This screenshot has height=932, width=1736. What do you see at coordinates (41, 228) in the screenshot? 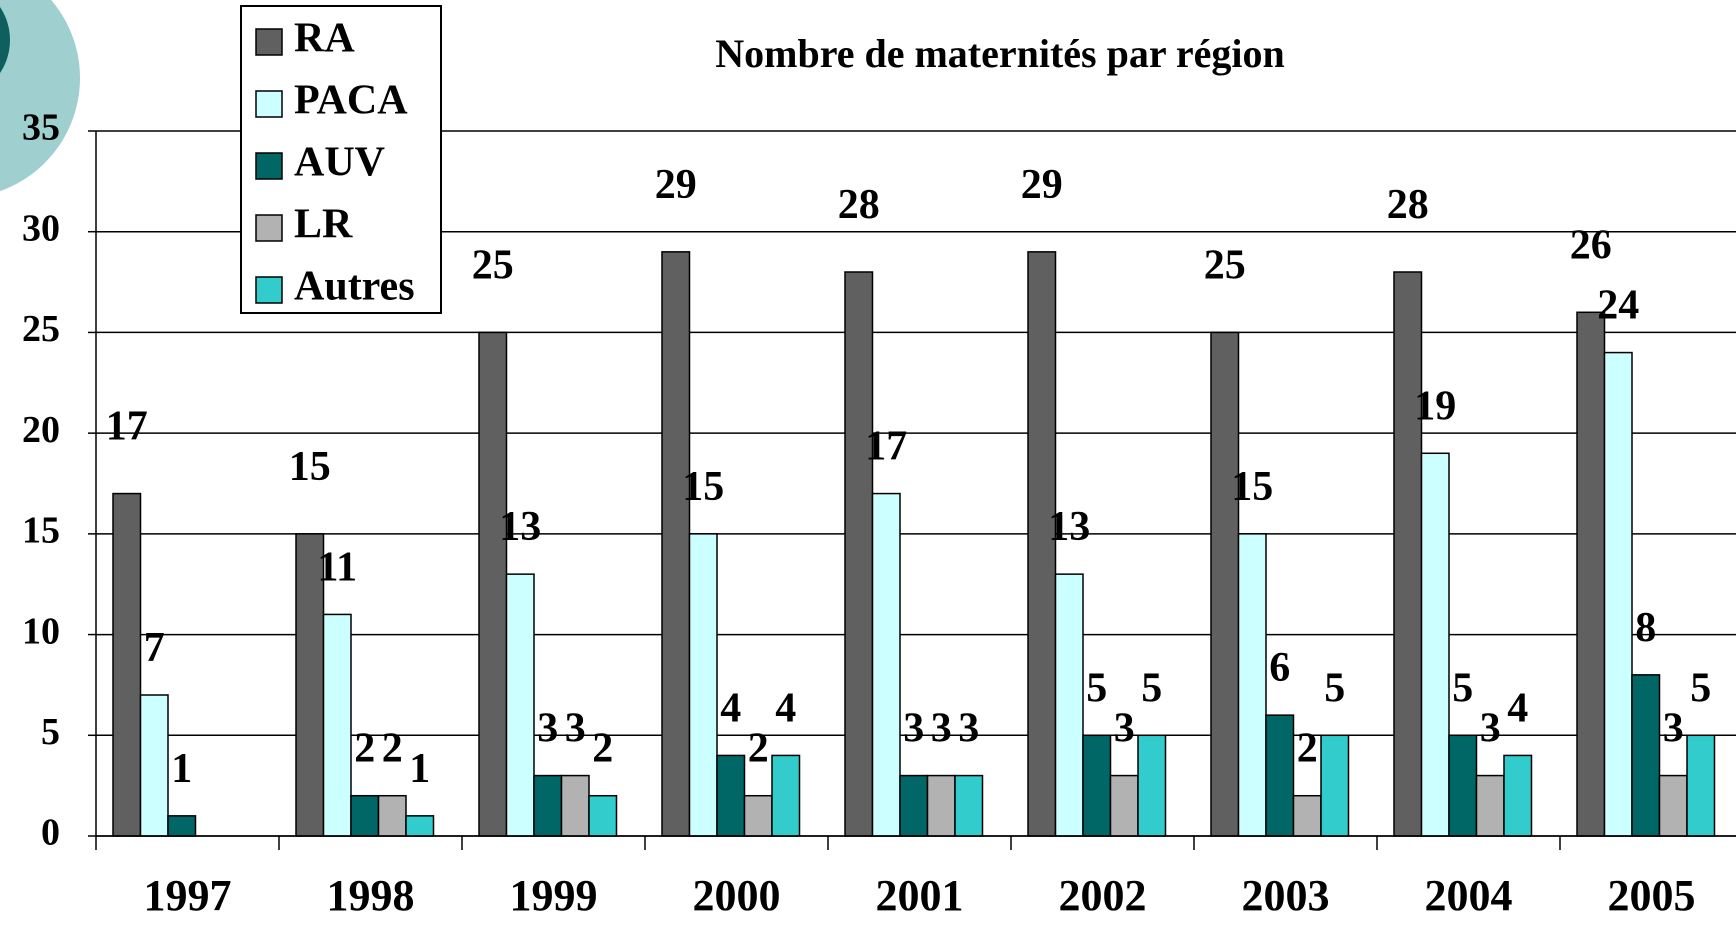
I see `y-tick-label: 30` at bounding box center [41, 228].